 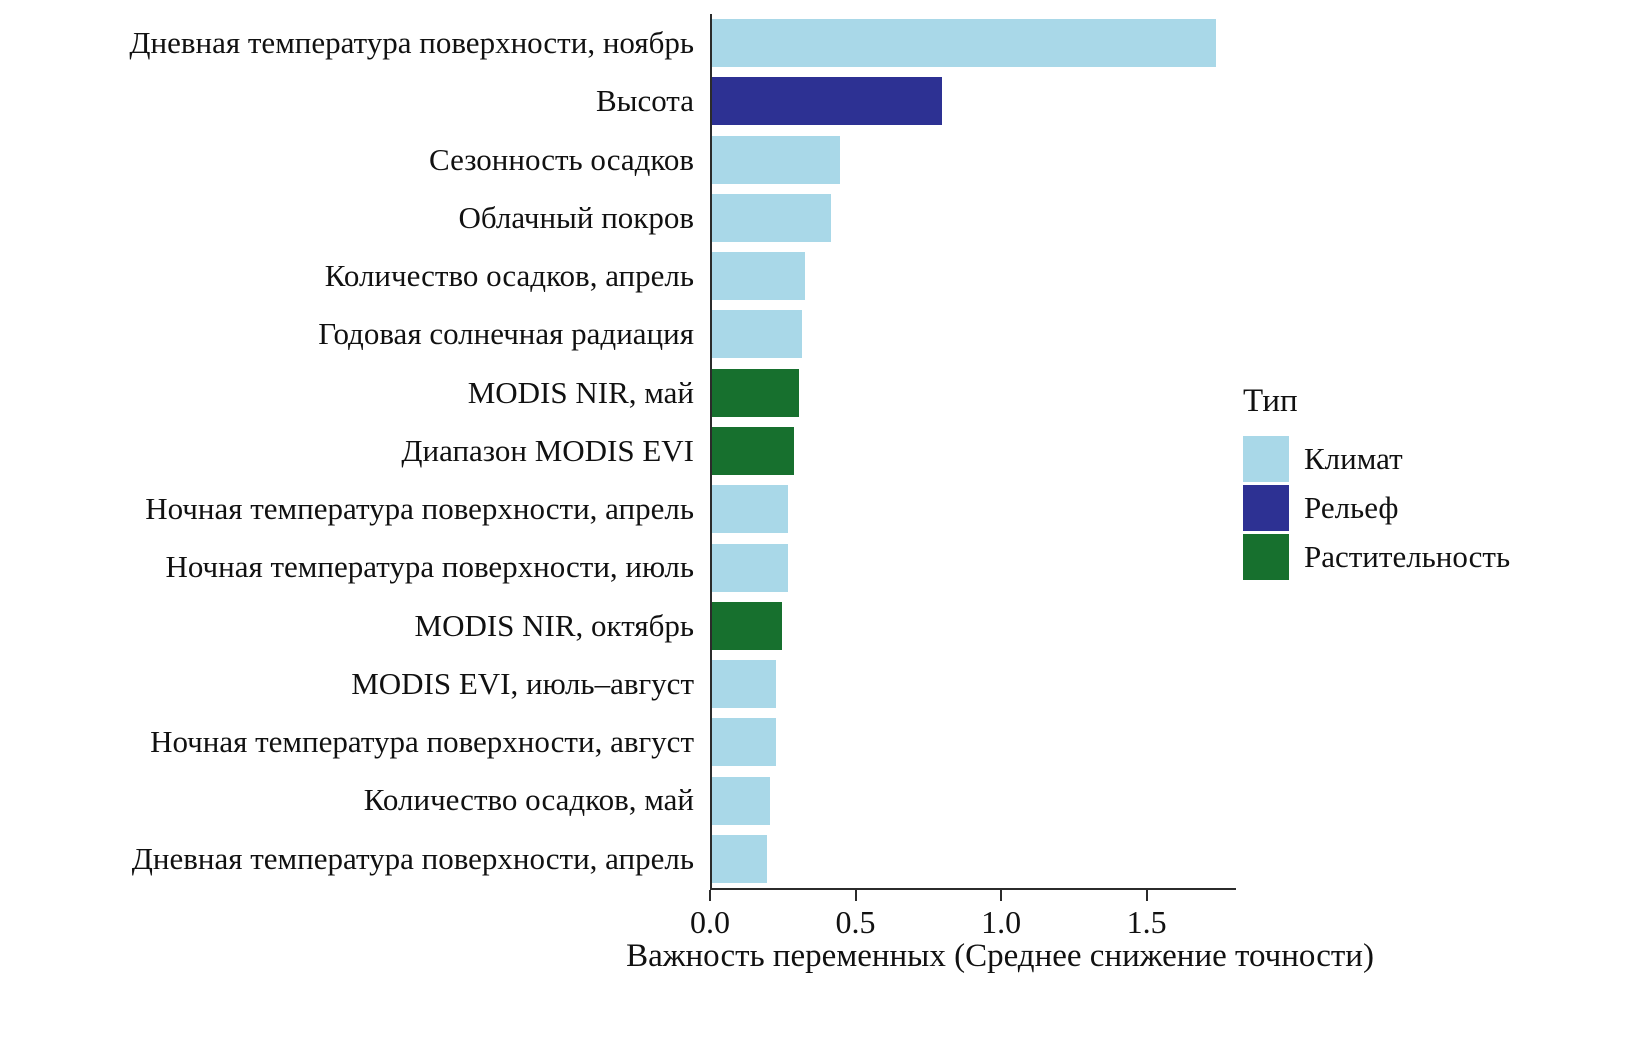 I want to click on category-label-4: Количество осадков, апрель, so click(x=509, y=276).